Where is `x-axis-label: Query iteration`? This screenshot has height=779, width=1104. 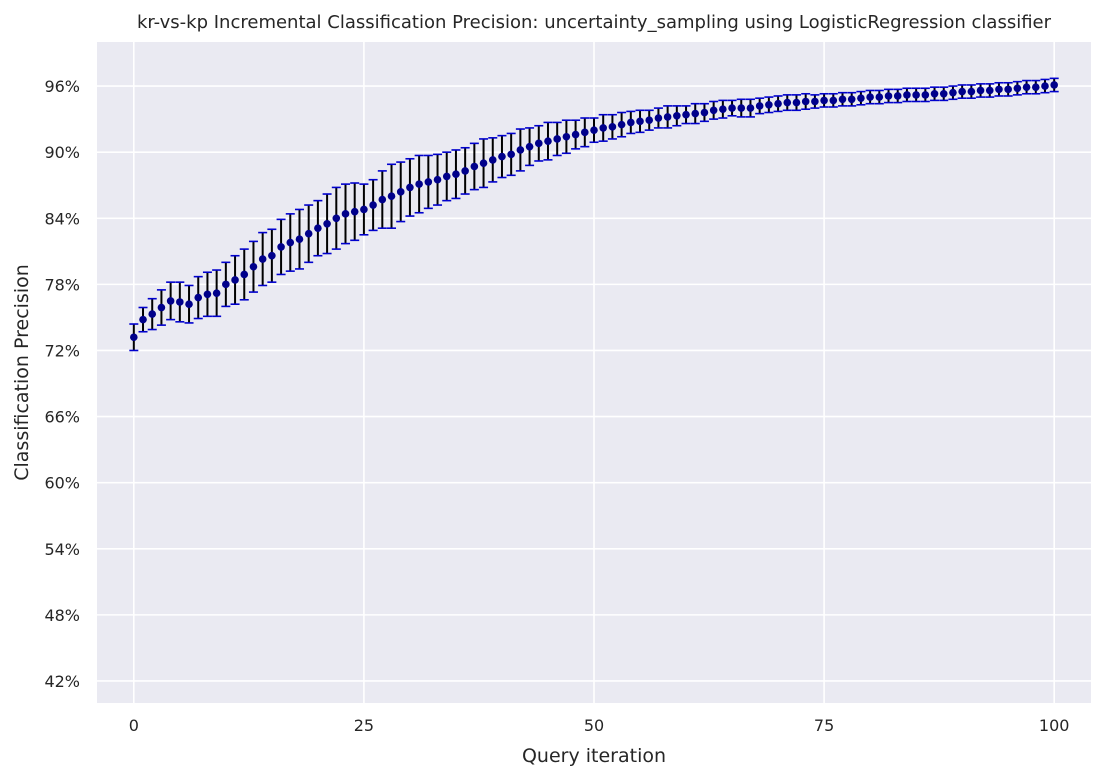 x-axis-label: Query iteration is located at coordinates (594, 756).